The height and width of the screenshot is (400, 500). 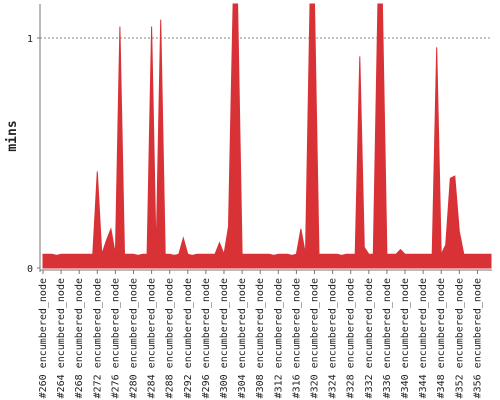 What do you see at coordinates (224, 338) in the screenshot?
I see `x-tick-label: #300 encumbered_node` at bounding box center [224, 338].